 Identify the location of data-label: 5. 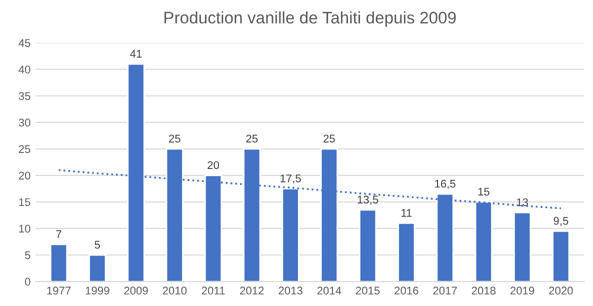
(97, 244).